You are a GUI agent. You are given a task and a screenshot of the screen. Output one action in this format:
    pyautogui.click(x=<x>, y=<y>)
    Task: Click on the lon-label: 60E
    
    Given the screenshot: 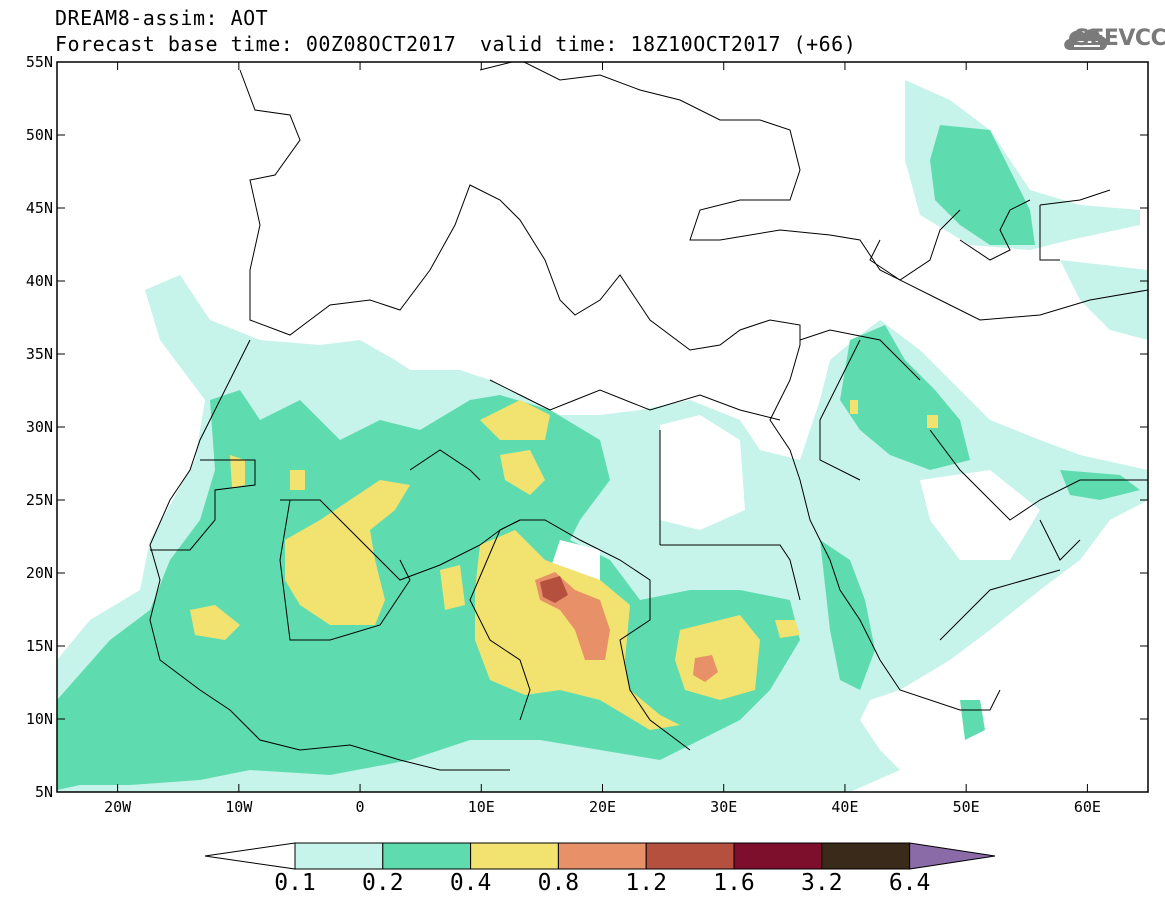 What is the action you would take?
    pyautogui.click(x=1087, y=807)
    